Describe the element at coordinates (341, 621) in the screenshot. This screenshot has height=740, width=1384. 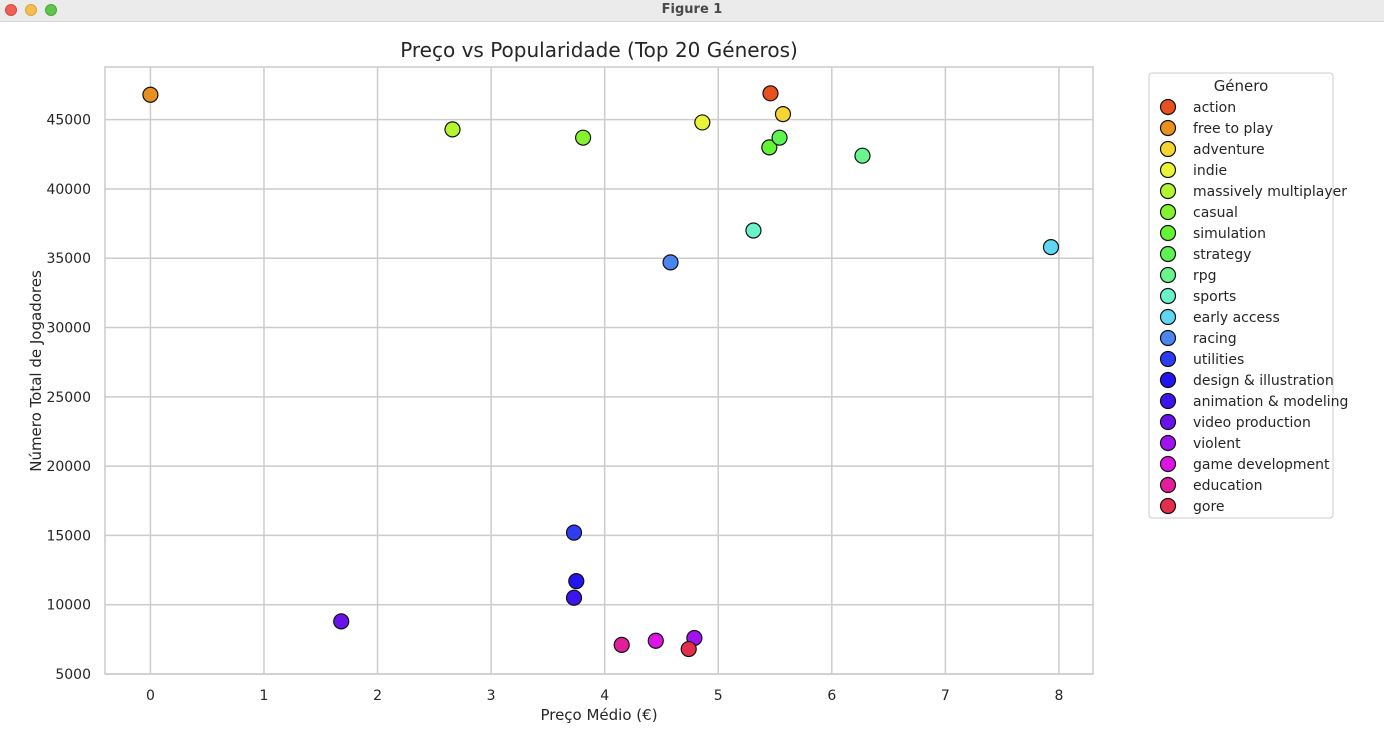
I see `data-point-video-production` at that location.